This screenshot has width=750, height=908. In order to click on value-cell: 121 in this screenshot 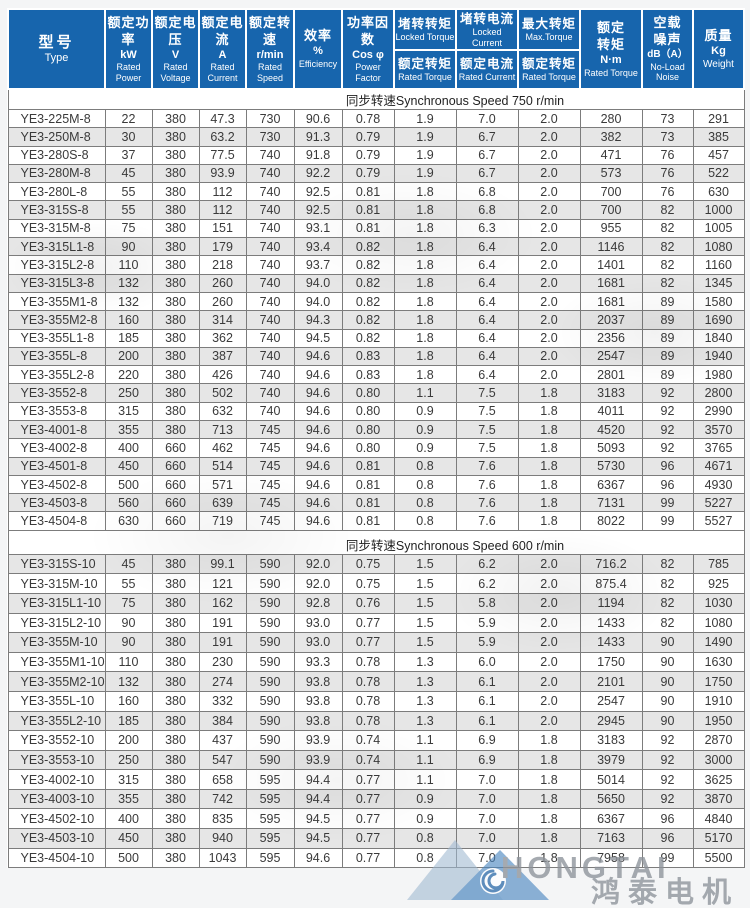, I will do `click(222, 583)`.